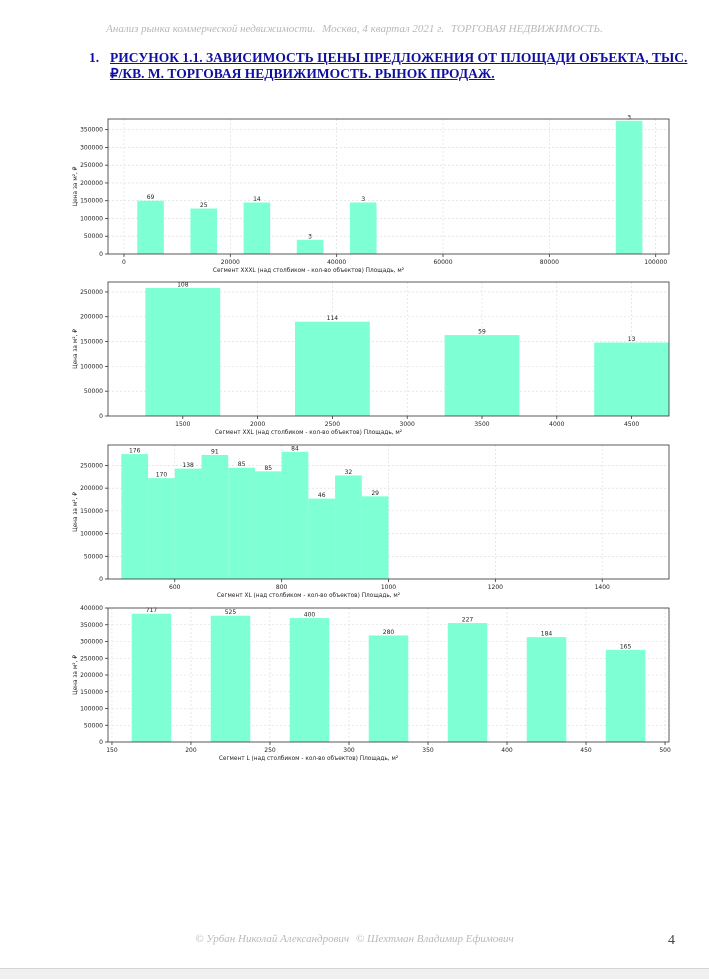 Image resolution: width=709 pixels, height=979 pixels. I want to click on bar-count-label: 59, so click(482, 332).